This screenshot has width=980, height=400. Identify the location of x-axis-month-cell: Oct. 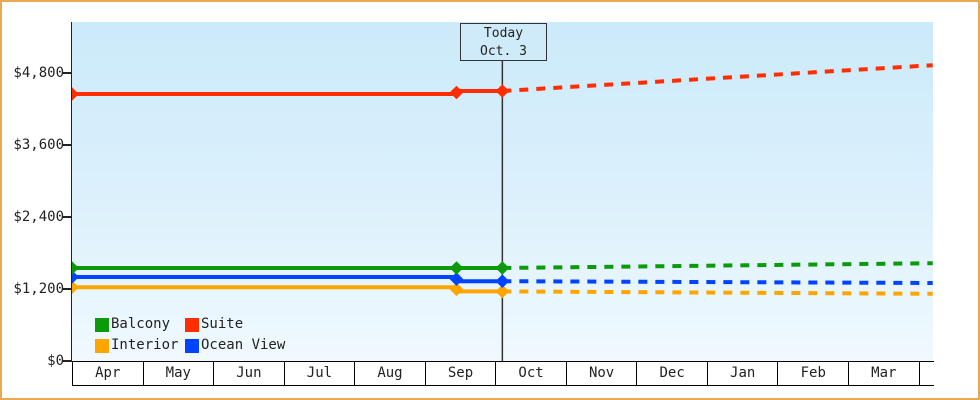
(530, 373).